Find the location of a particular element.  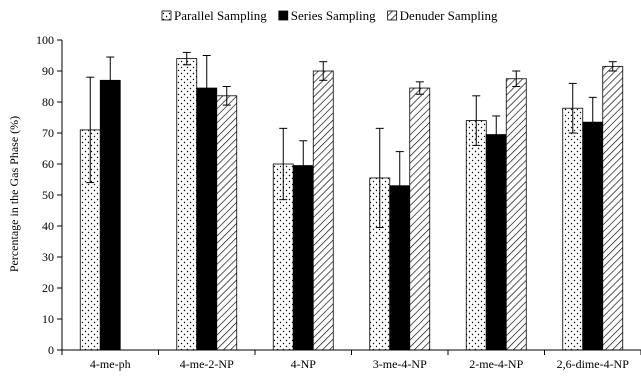

y-tick-label: 60 is located at coordinates (48, 164).